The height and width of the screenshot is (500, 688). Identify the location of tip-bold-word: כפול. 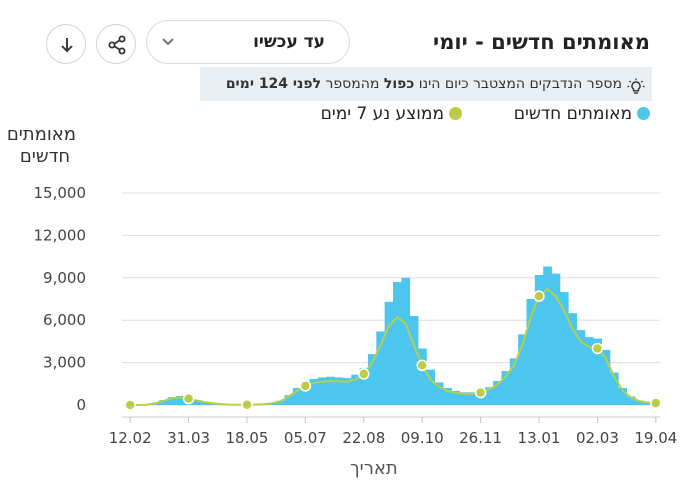
(399, 84).